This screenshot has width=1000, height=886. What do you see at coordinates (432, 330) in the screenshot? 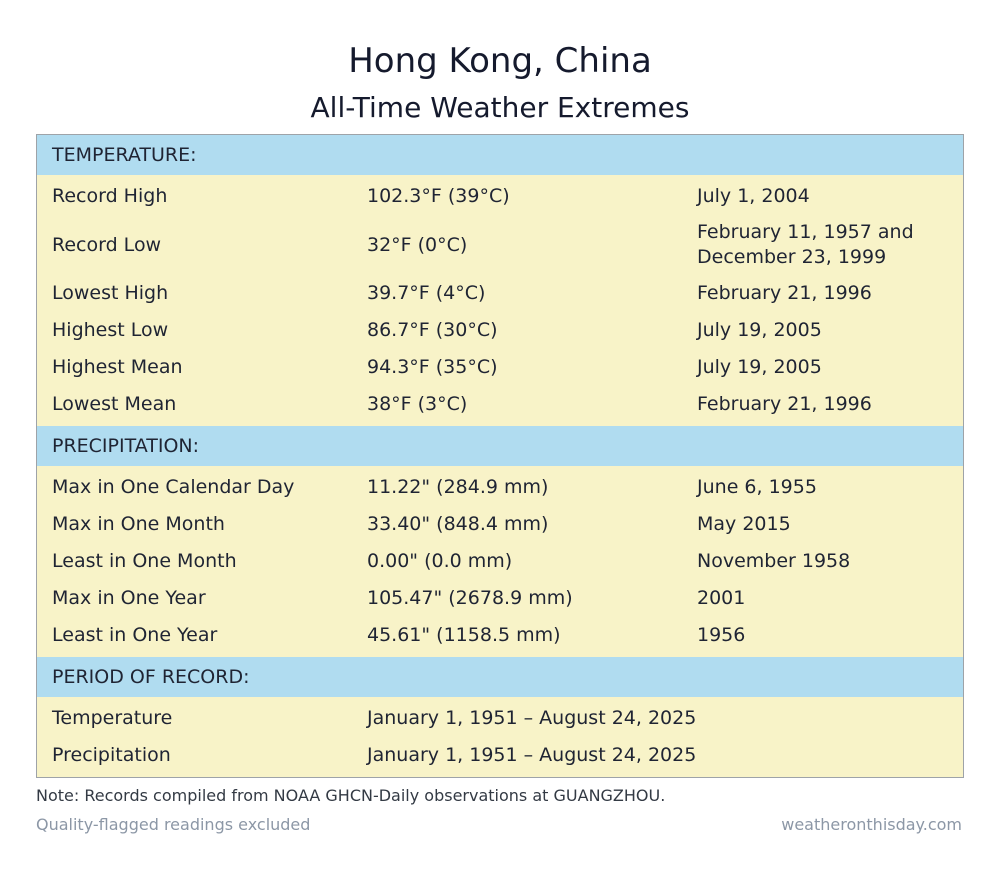
I see `row-value: 86.7°F (30°C)` at bounding box center [432, 330].